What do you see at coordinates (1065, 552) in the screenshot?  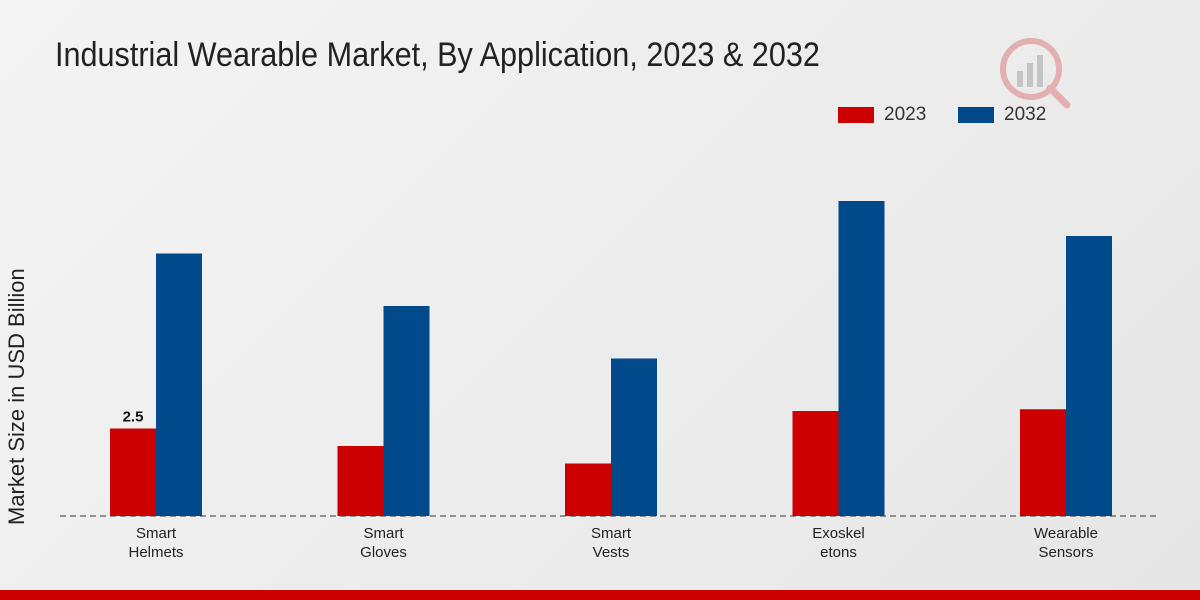 I see `x-tick-label-4-line-1: Sensors` at bounding box center [1065, 552].